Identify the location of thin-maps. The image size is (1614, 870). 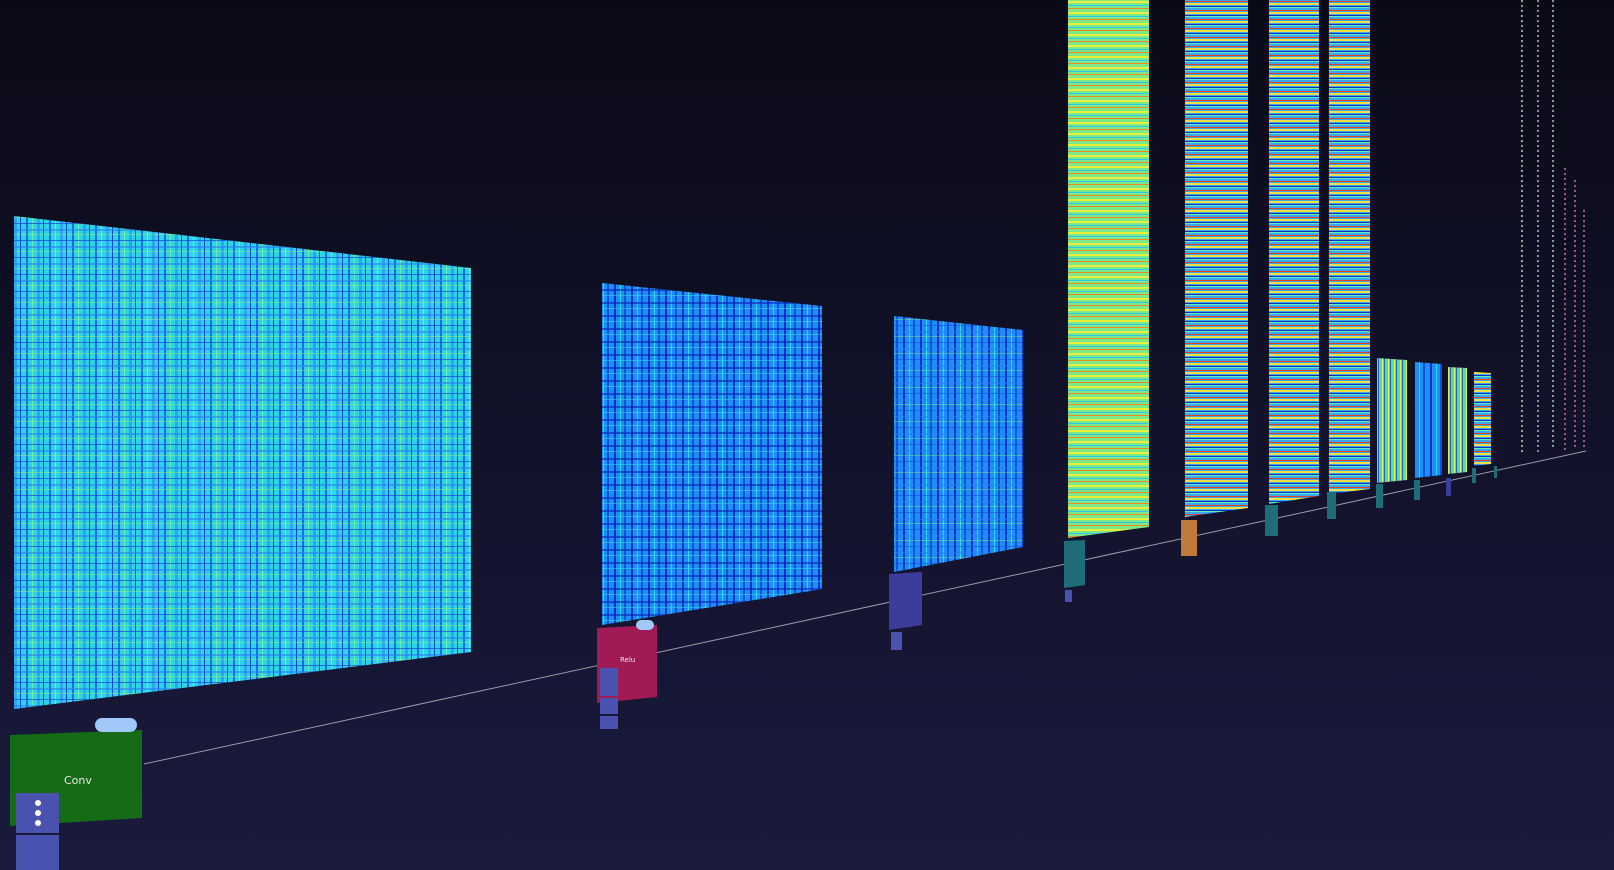
(1553, 227).